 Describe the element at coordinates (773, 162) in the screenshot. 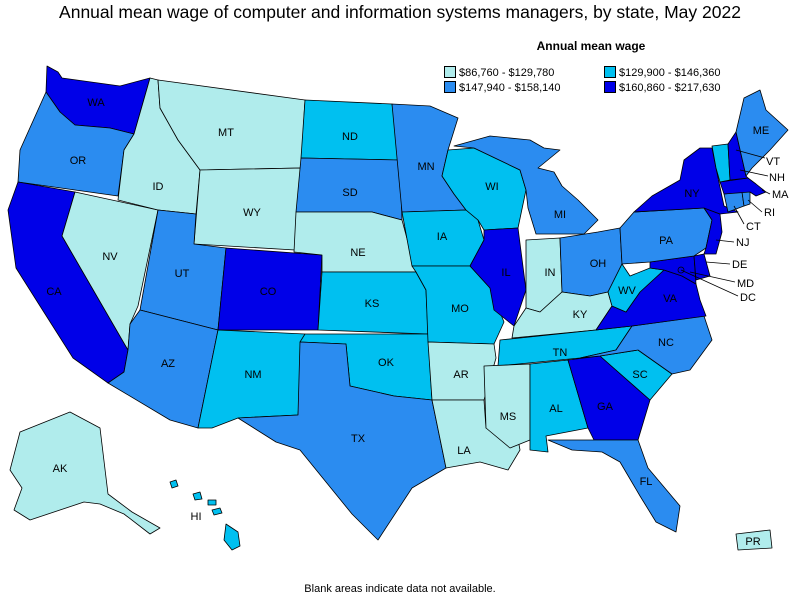

I see `label-VT: VT` at that location.